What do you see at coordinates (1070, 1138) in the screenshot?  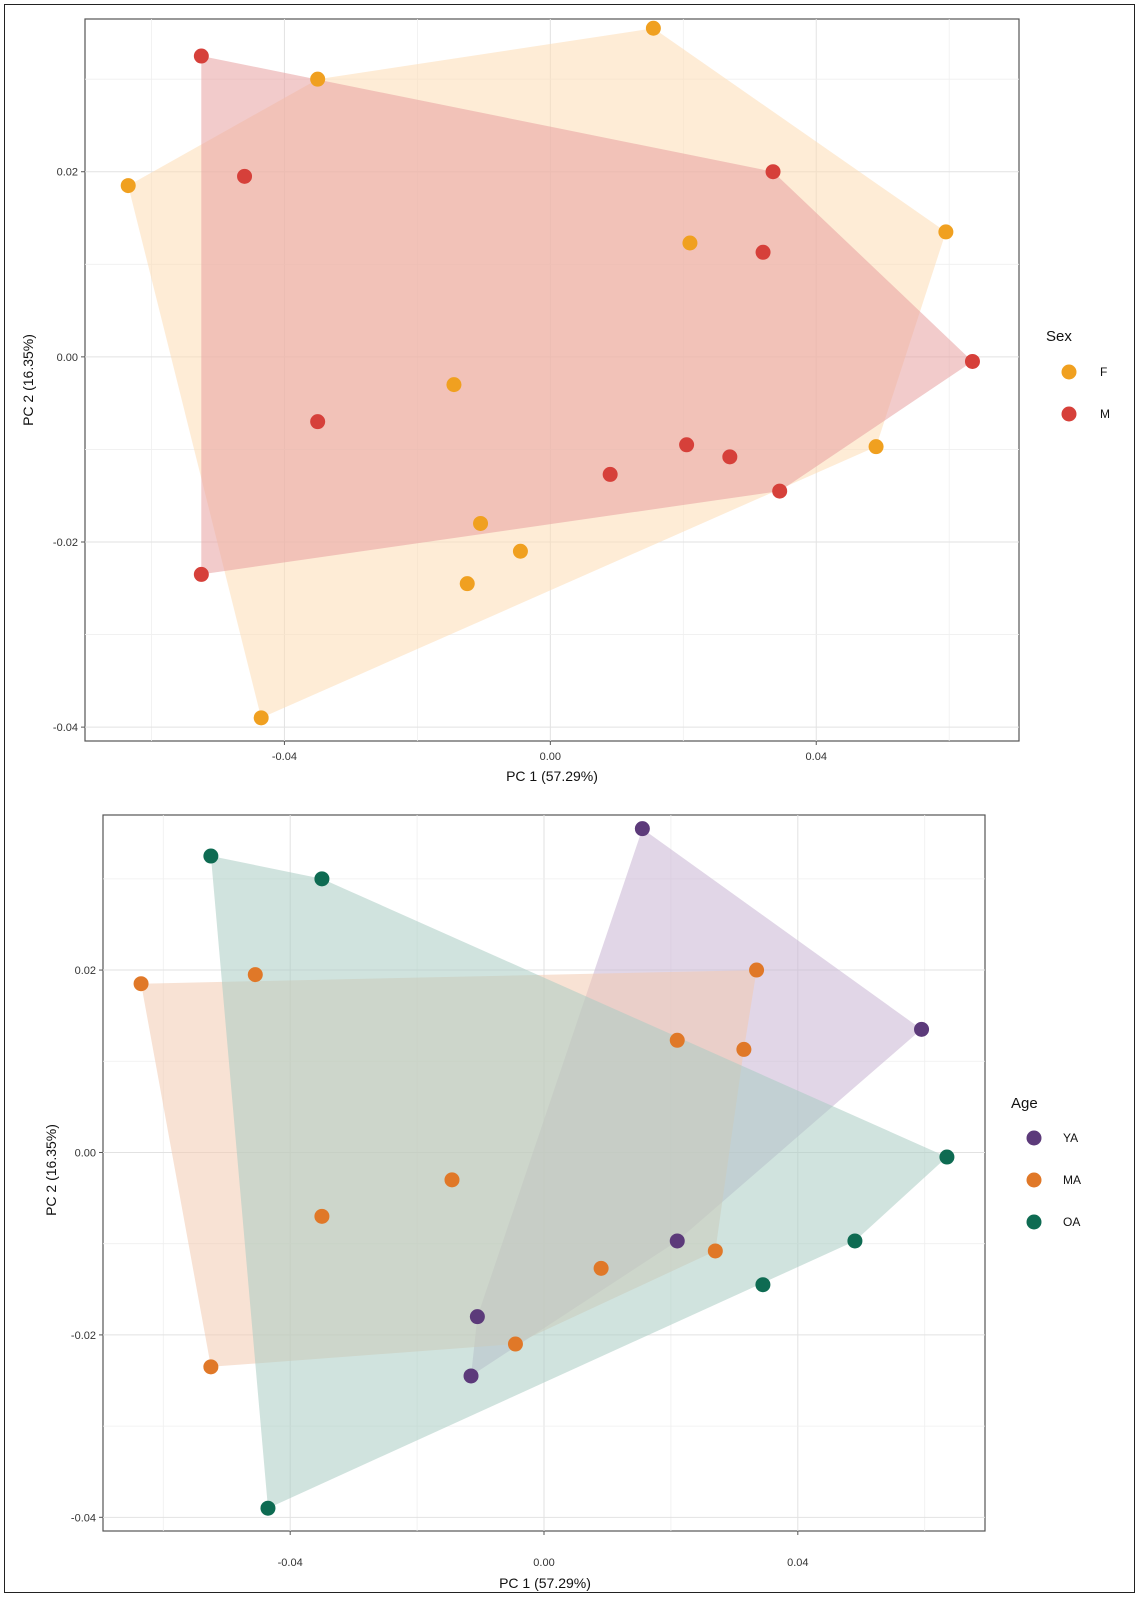 I see `legend-label-ya: YA` at bounding box center [1070, 1138].